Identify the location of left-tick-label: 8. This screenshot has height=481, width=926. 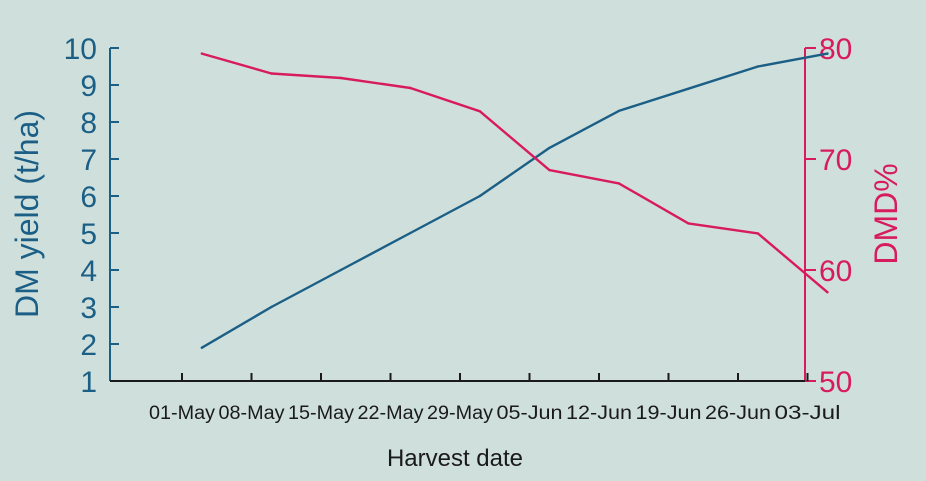
(88, 123).